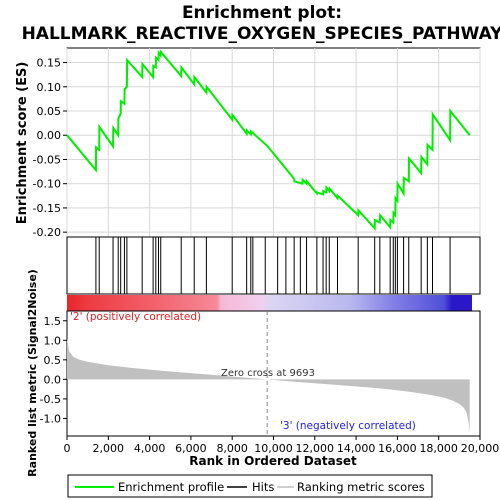  Describe the element at coordinates (53, 379) in the screenshot. I see `ranked-metric-y-tick-label: 0.0` at that location.